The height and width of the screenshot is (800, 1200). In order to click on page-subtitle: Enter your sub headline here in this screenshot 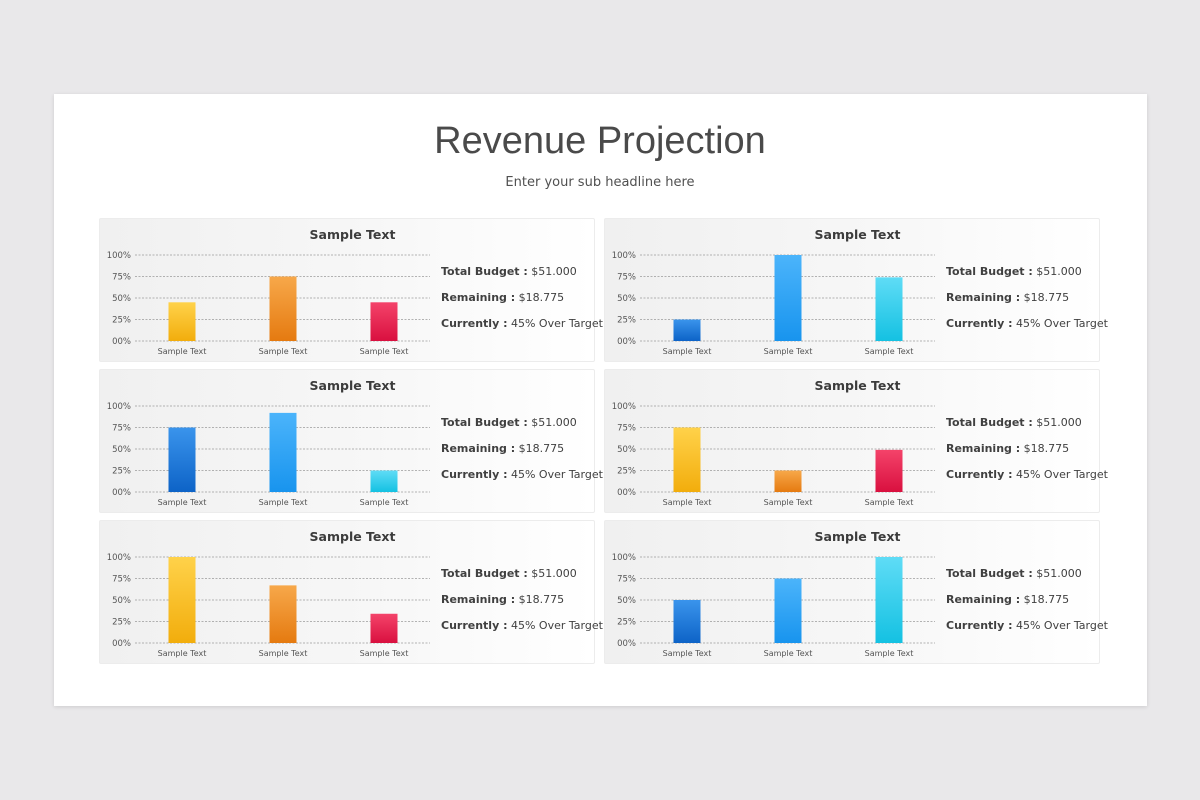, I will do `click(600, 182)`.